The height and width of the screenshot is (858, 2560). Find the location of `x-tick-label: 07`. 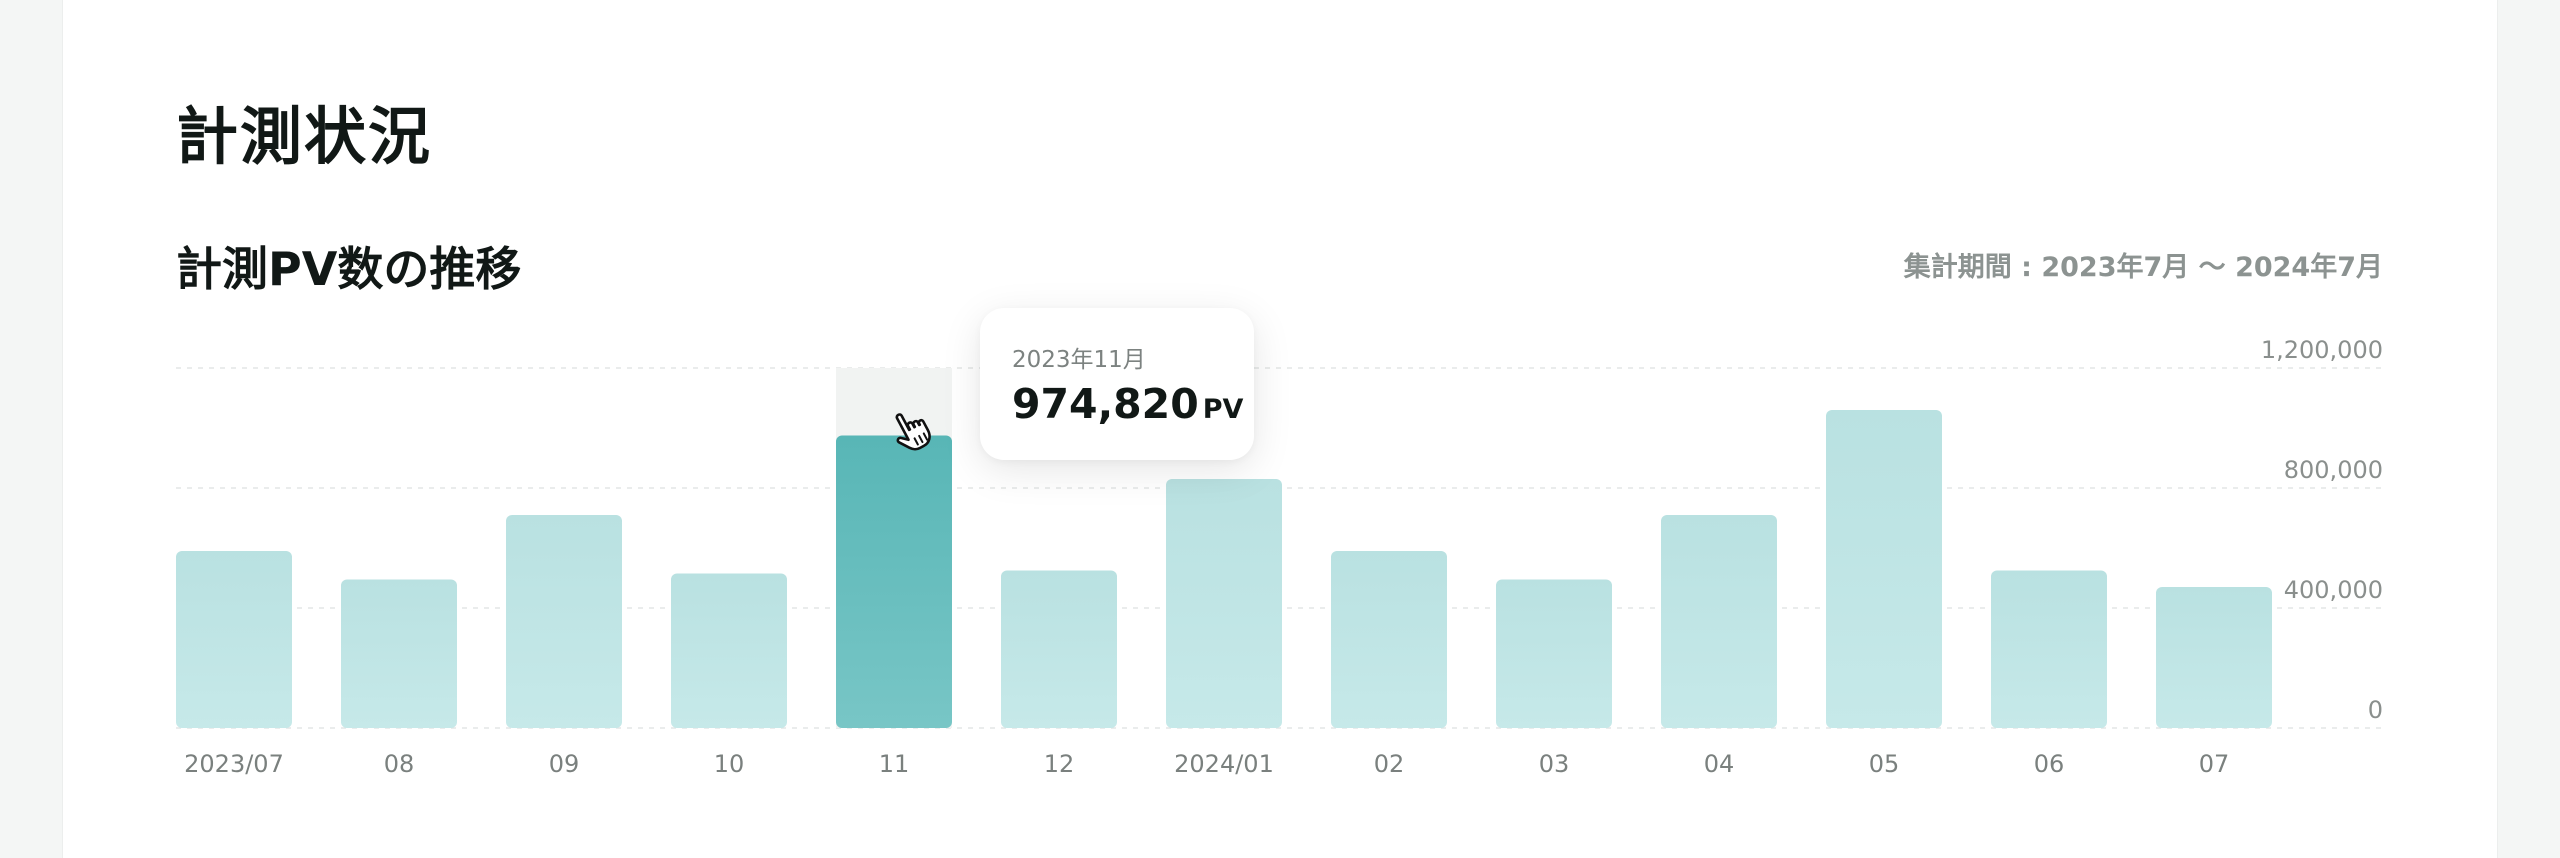

x-tick-label: 07 is located at coordinates (2214, 764).